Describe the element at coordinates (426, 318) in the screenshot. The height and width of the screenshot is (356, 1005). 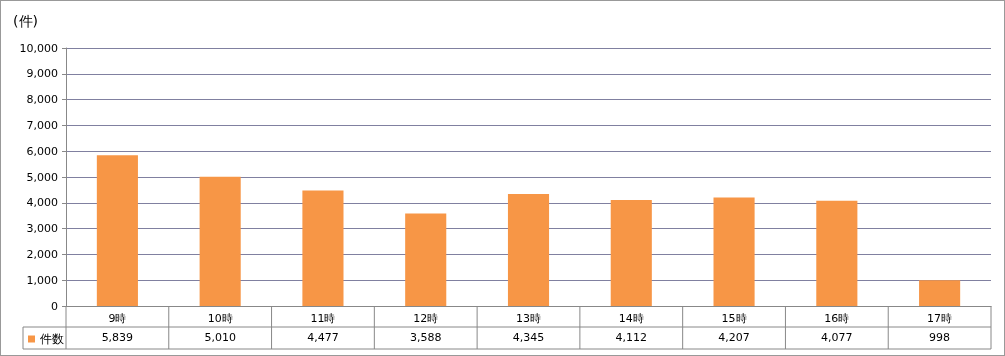
I see `x-tick-label: 12時` at that location.